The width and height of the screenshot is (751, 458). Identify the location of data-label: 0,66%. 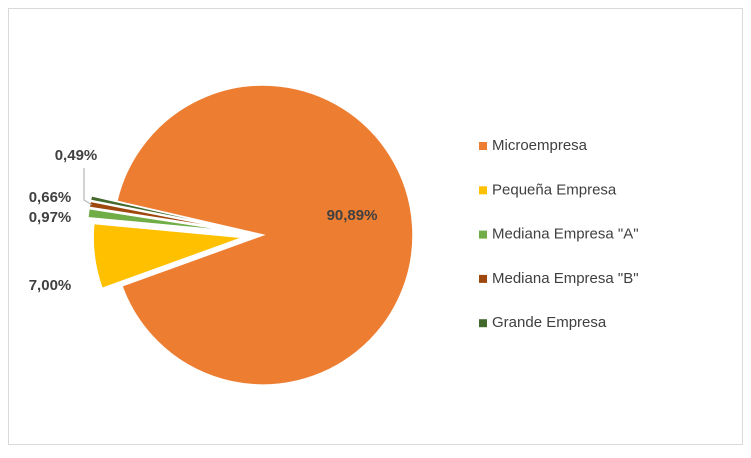
(50, 197).